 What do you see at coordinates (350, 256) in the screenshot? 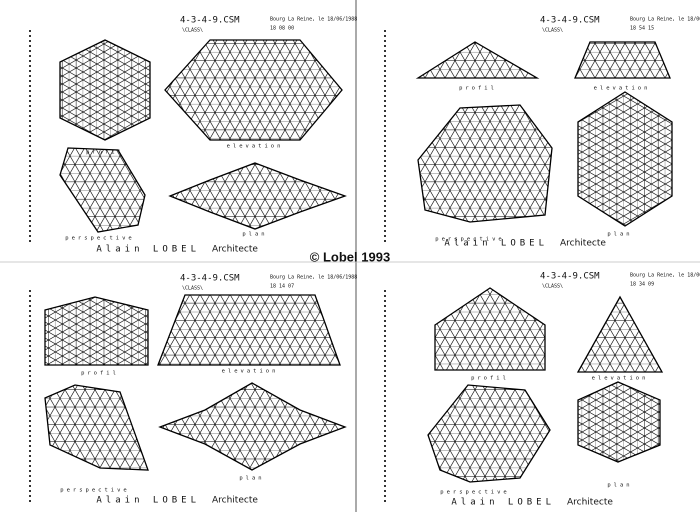
I see `watermark: © Lobel 1993` at bounding box center [350, 256].